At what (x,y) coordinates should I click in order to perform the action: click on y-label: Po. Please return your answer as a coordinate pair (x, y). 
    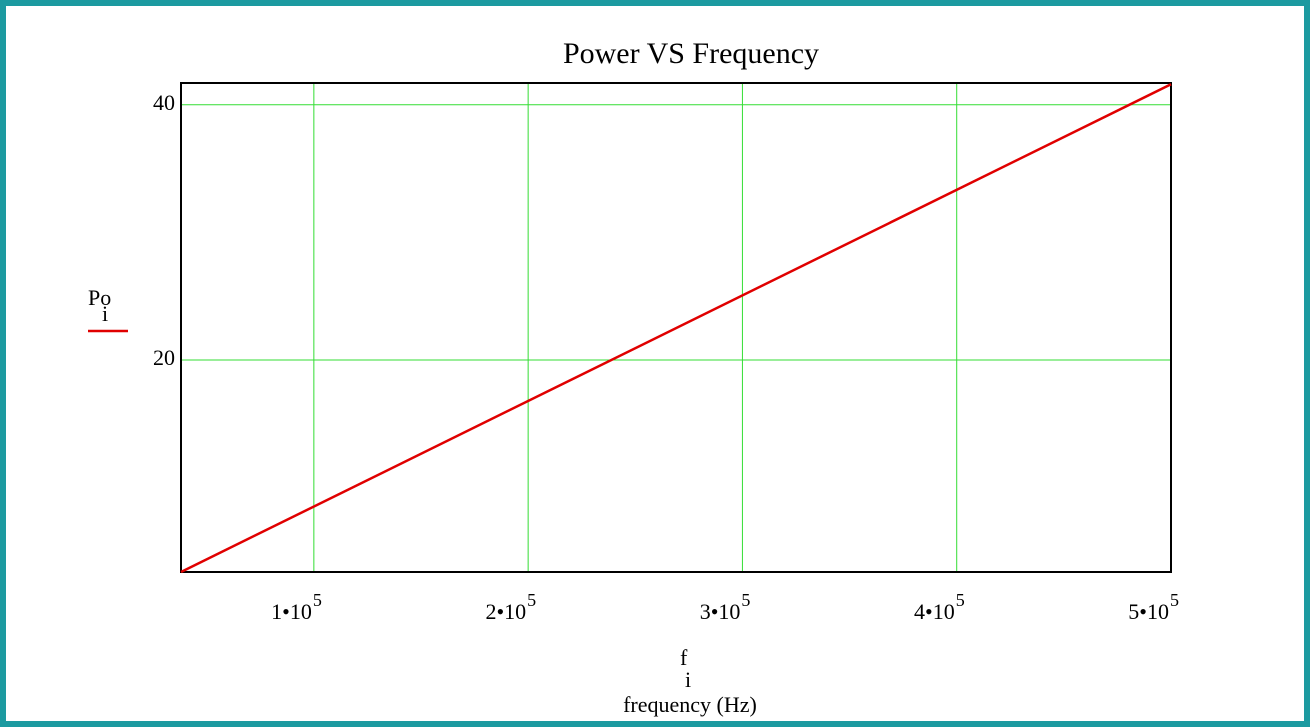
    Looking at the image, I should click on (99, 297).